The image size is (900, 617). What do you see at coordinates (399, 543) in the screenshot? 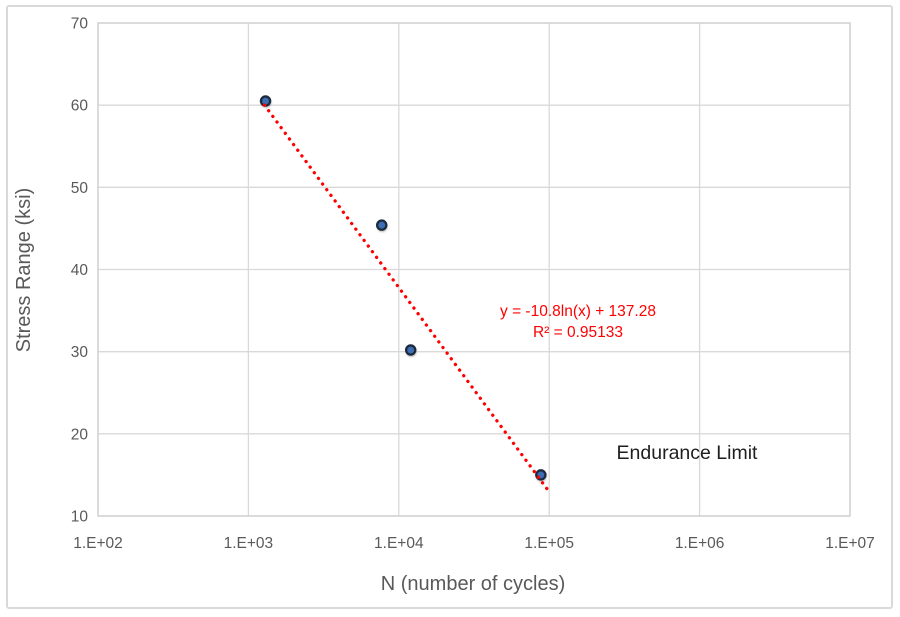
I see `x-axis-tick-label: 1.E+04` at bounding box center [399, 543].